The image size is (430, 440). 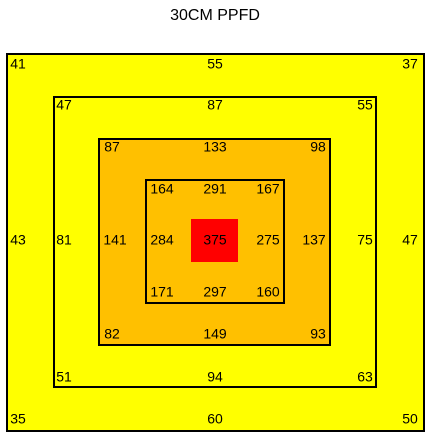 What do you see at coordinates (162, 189) in the screenshot?
I see `ppfd-value: 164` at bounding box center [162, 189].